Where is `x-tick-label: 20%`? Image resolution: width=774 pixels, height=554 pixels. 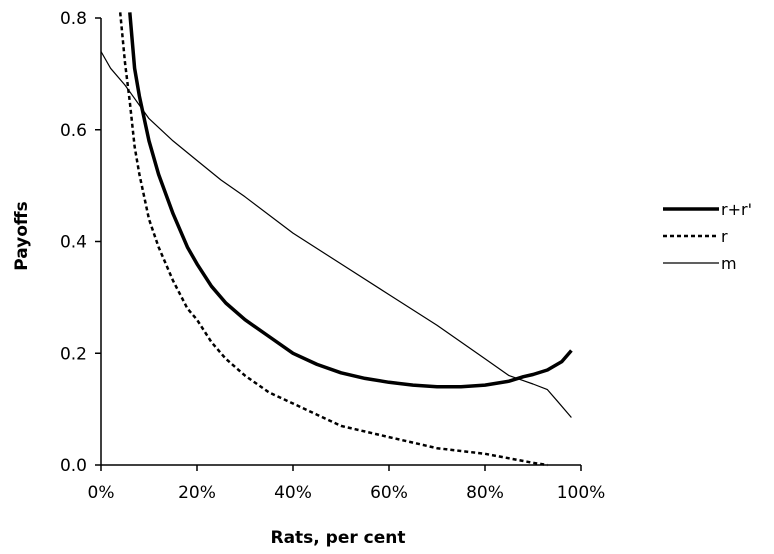
x-tick-label: 20% is located at coordinates (197, 493).